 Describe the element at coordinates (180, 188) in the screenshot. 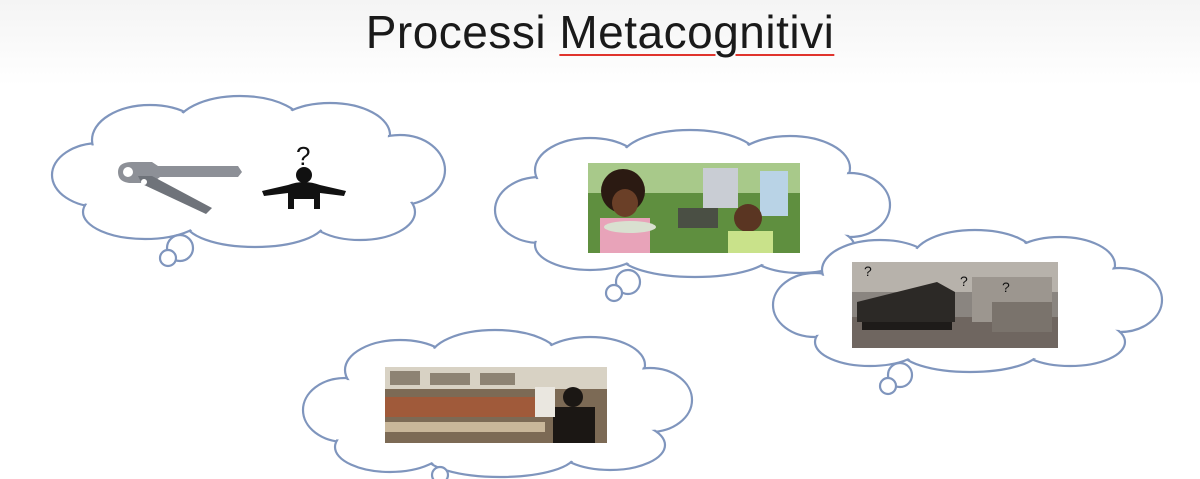

I see `keys-icon` at that location.